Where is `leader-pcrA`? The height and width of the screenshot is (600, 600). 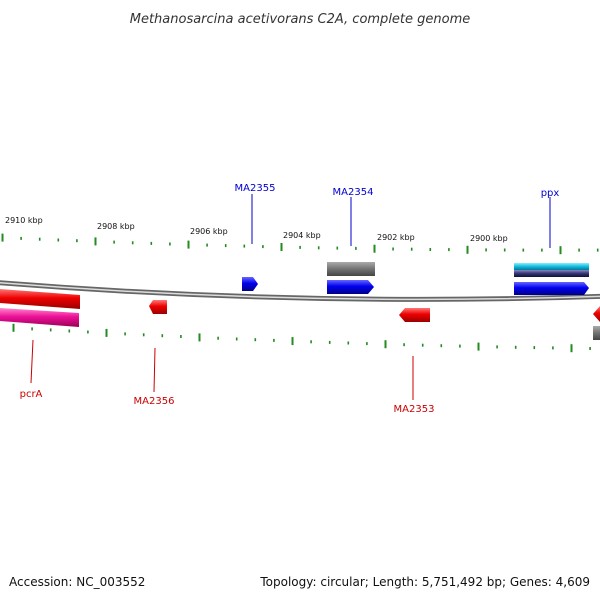 leader-pcrA is located at coordinates (32, 361).